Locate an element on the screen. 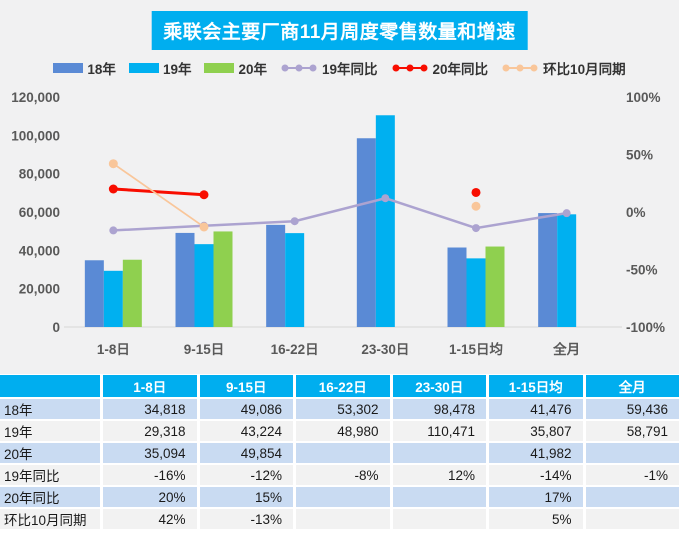 The image size is (679, 548). left-axis-tick: 0 is located at coordinates (56, 327).